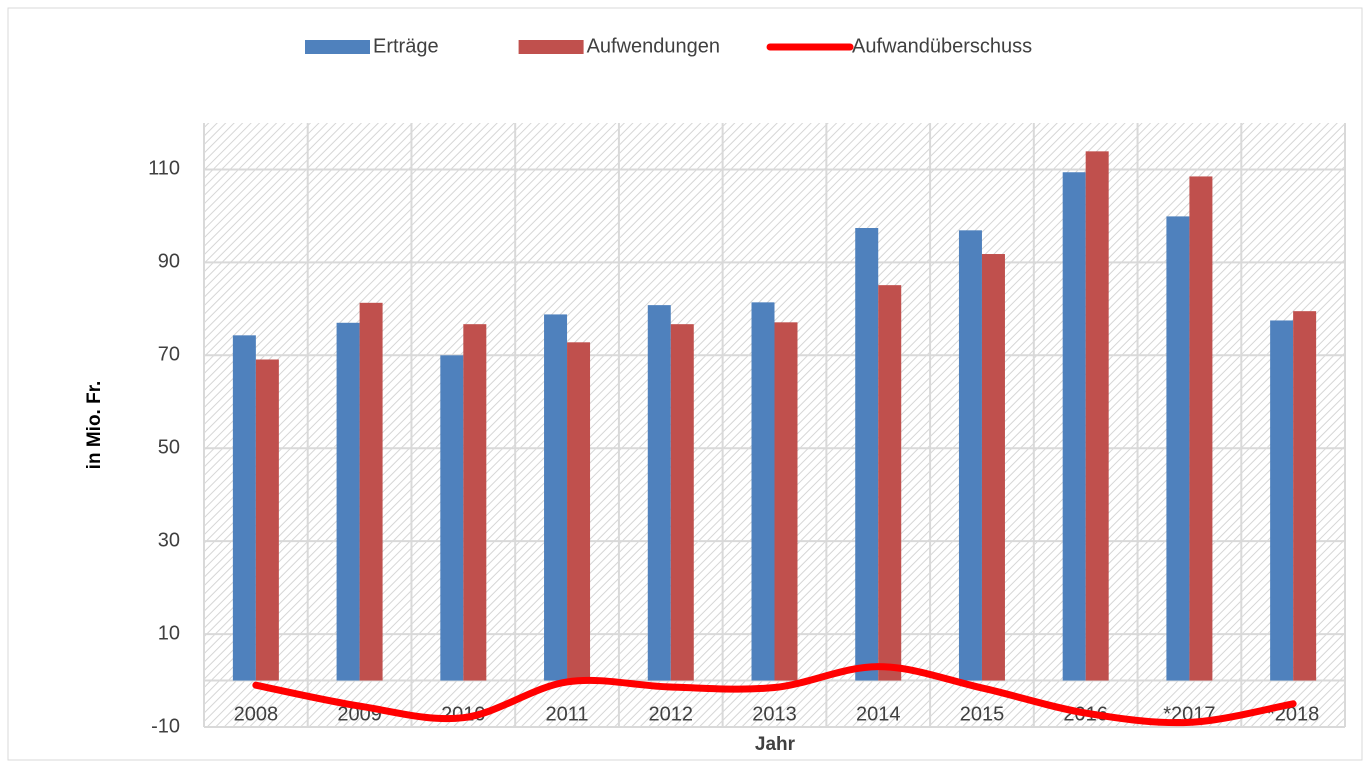 This screenshot has height=767, width=1370. What do you see at coordinates (775, 744) in the screenshot?
I see `x-axis-title: Jahr` at bounding box center [775, 744].